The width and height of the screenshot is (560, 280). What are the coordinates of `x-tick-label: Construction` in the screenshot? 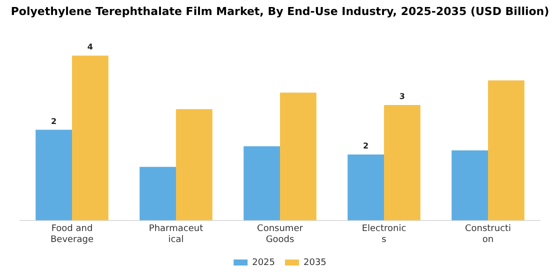 It's located at (488, 234).